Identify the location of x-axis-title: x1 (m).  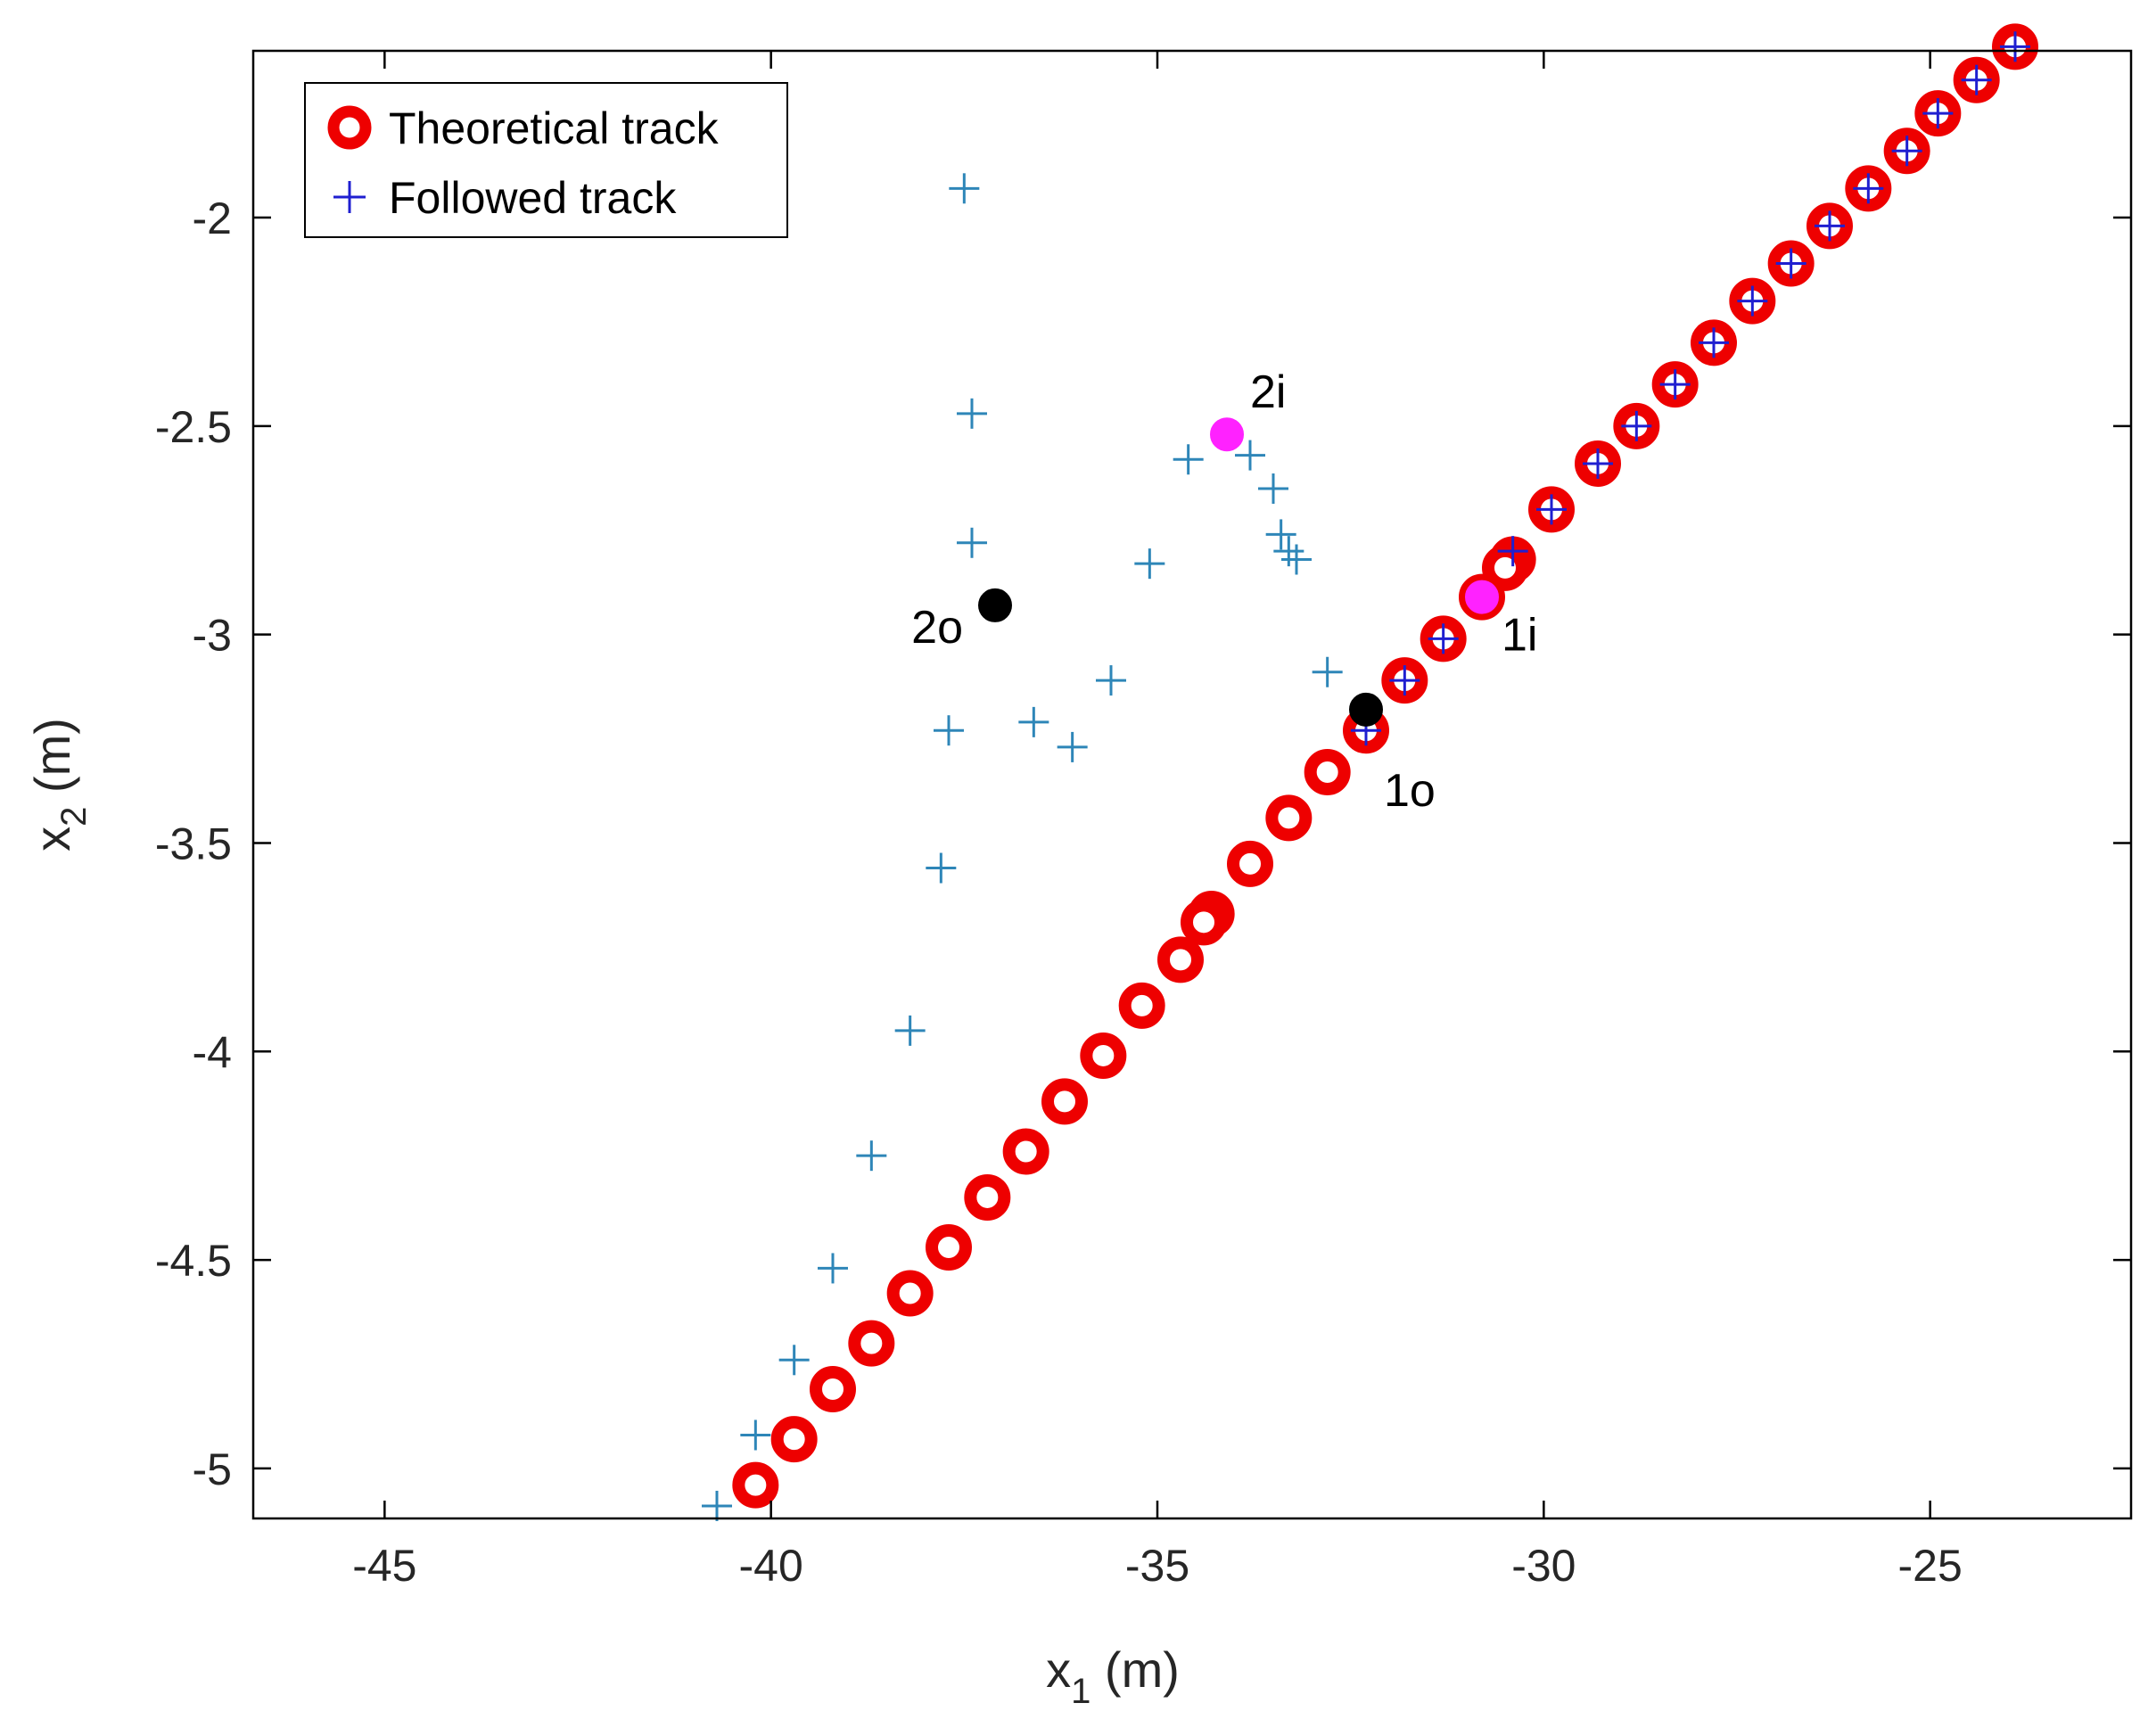
(1113, 1676).